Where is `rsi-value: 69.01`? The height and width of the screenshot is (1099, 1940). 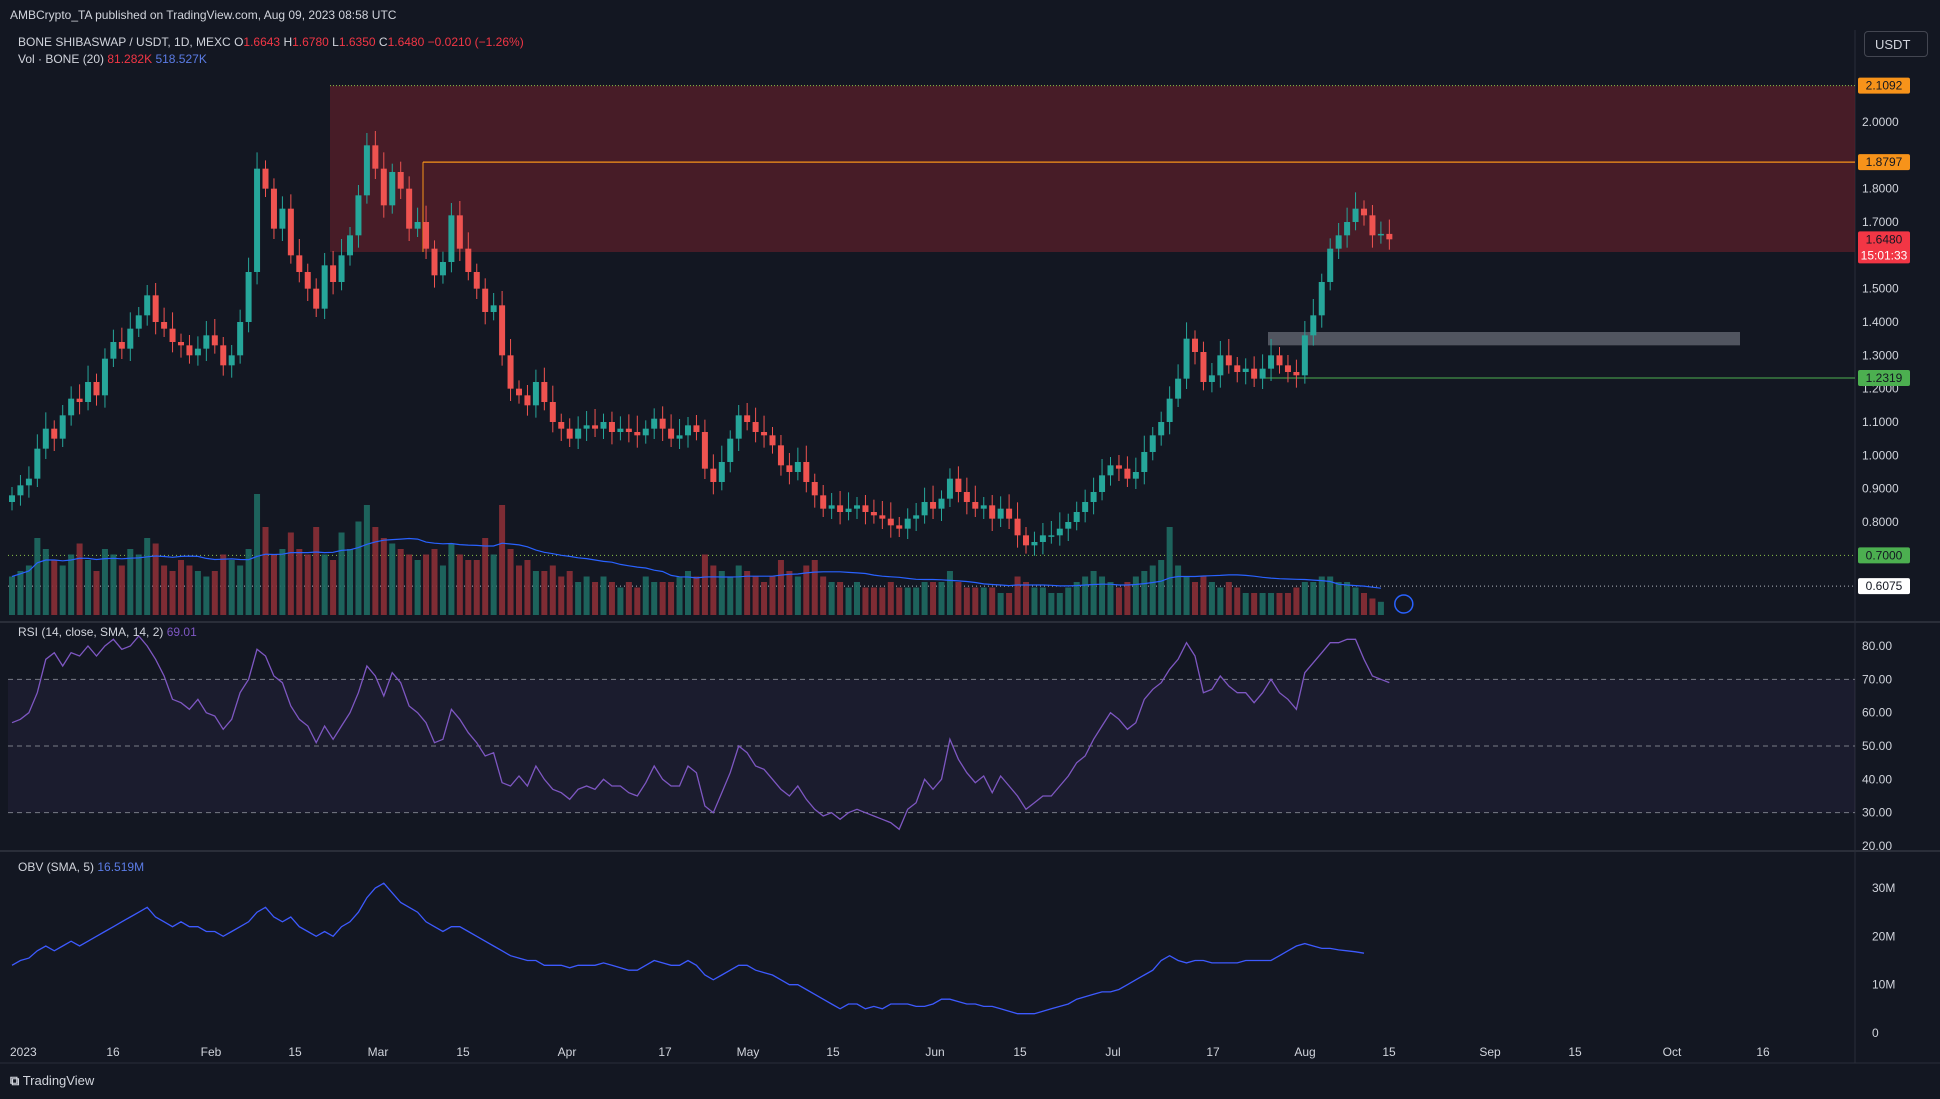 rsi-value: 69.01 is located at coordinates (181, 632).